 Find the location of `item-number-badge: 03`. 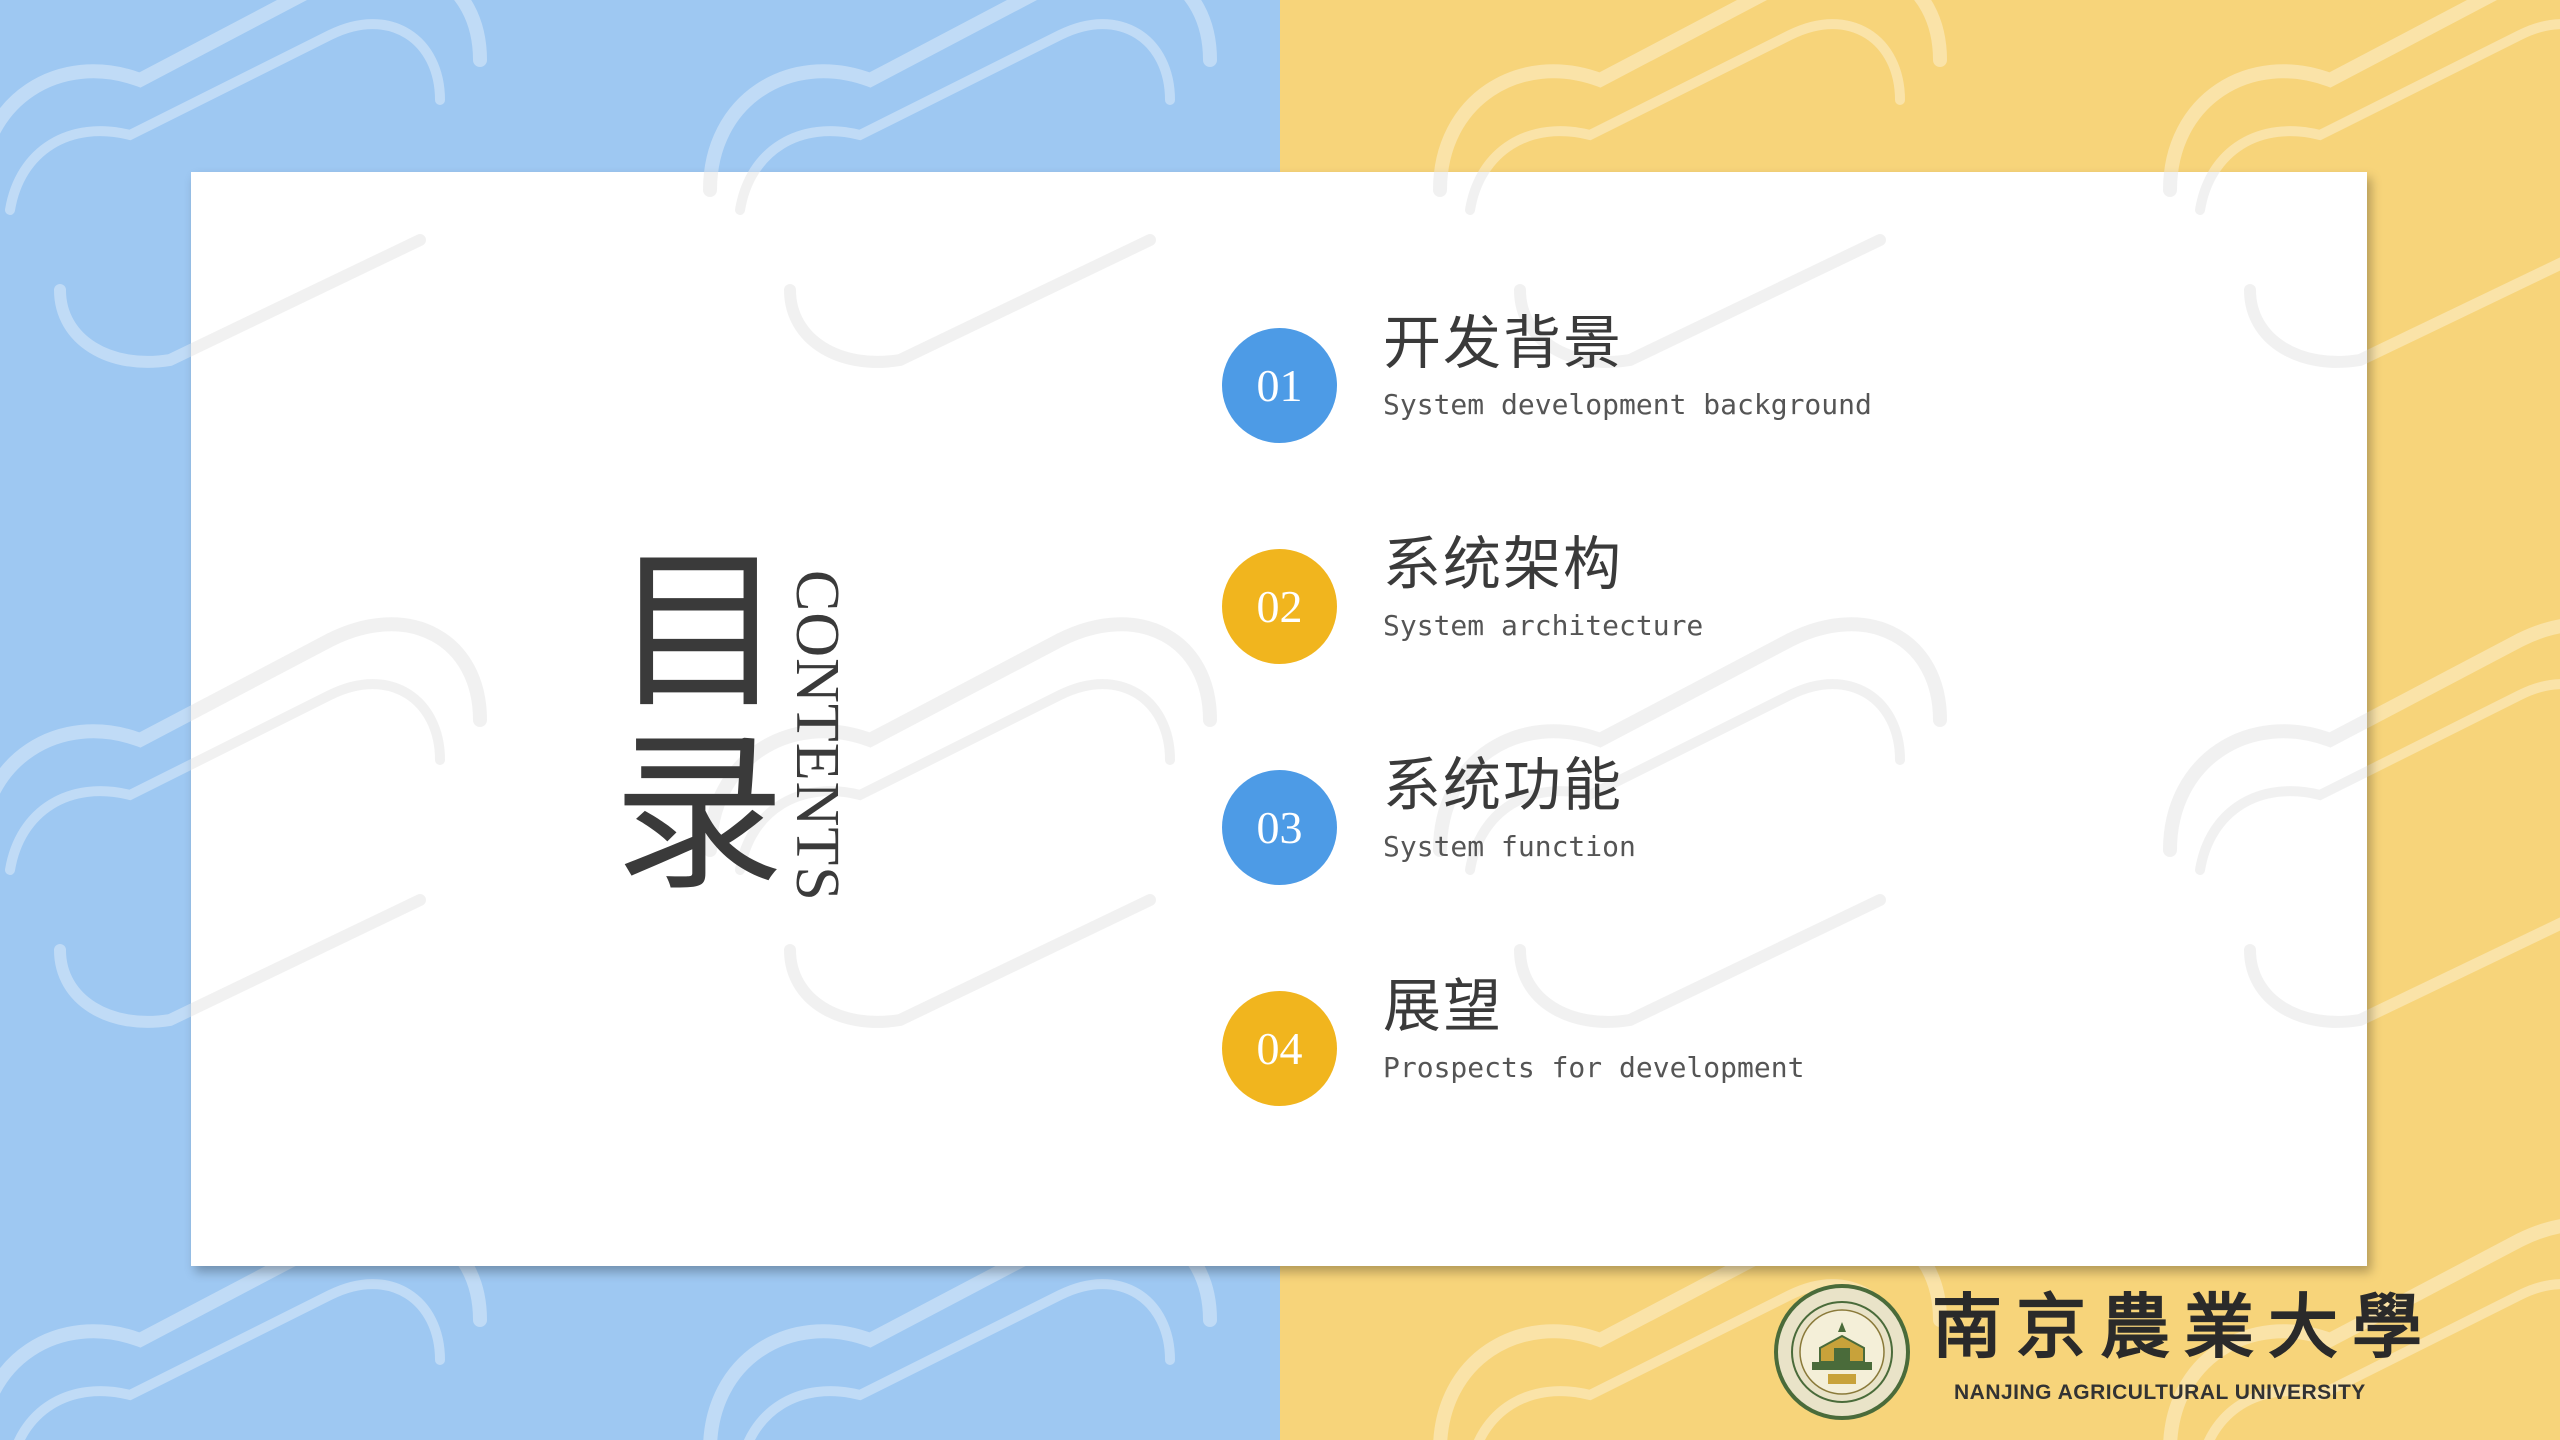

item-number-badge: 03 is located at coordinates (1279, 827).